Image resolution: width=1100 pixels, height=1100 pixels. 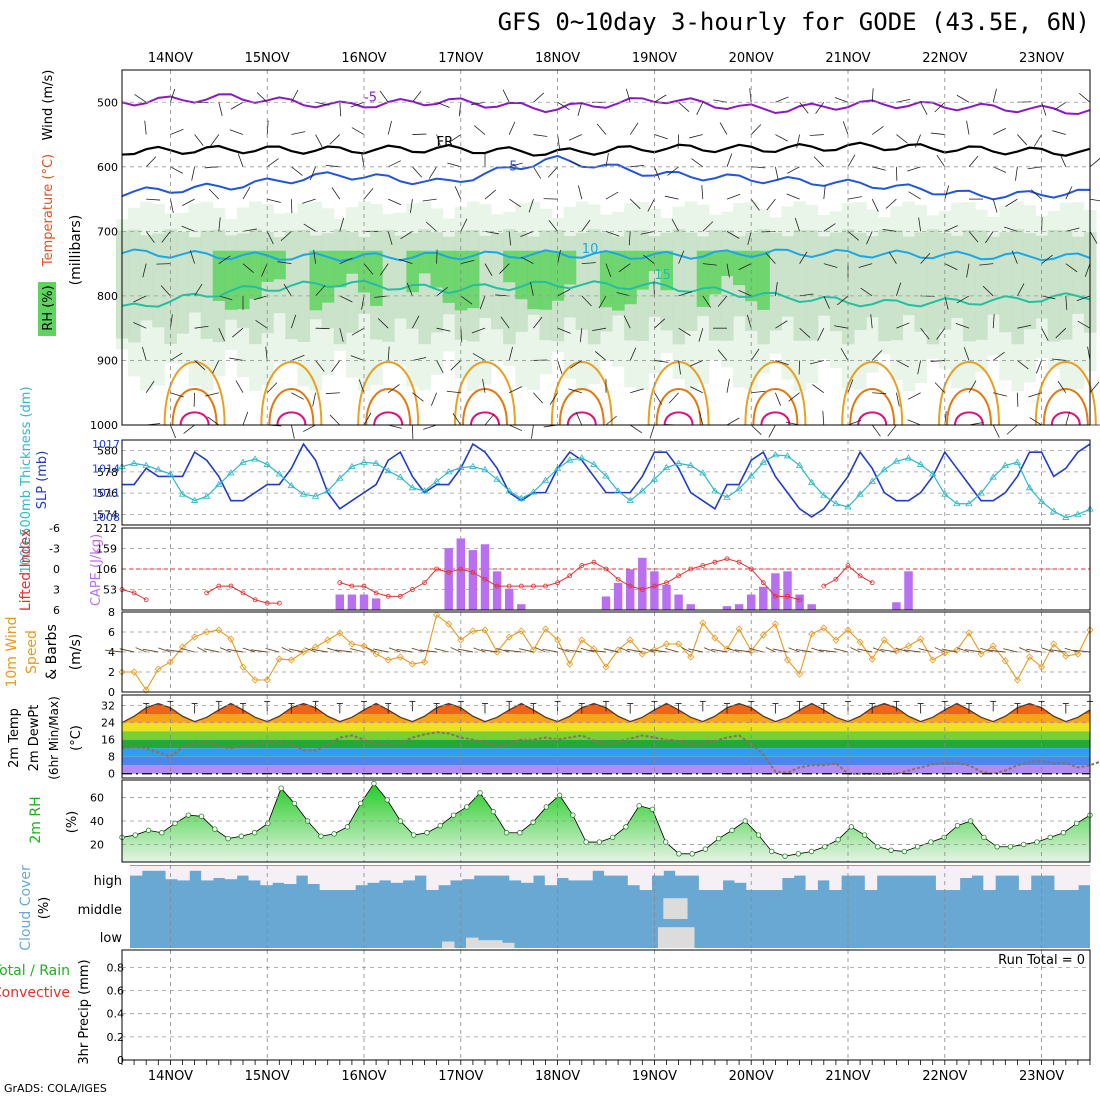 What do you see at coordinates (44, 908) in the screenshot?
I see `cloud-unit-label: (%)` at bounding box center [44, 908].